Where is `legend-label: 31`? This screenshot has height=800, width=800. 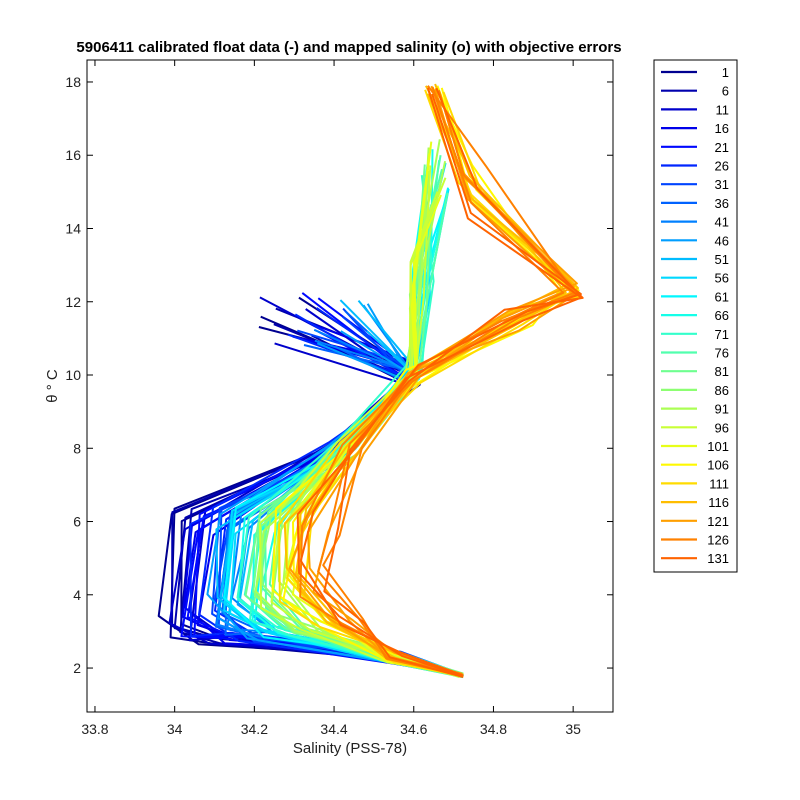
legend-label: 31 is located at coordinates (722, 184).